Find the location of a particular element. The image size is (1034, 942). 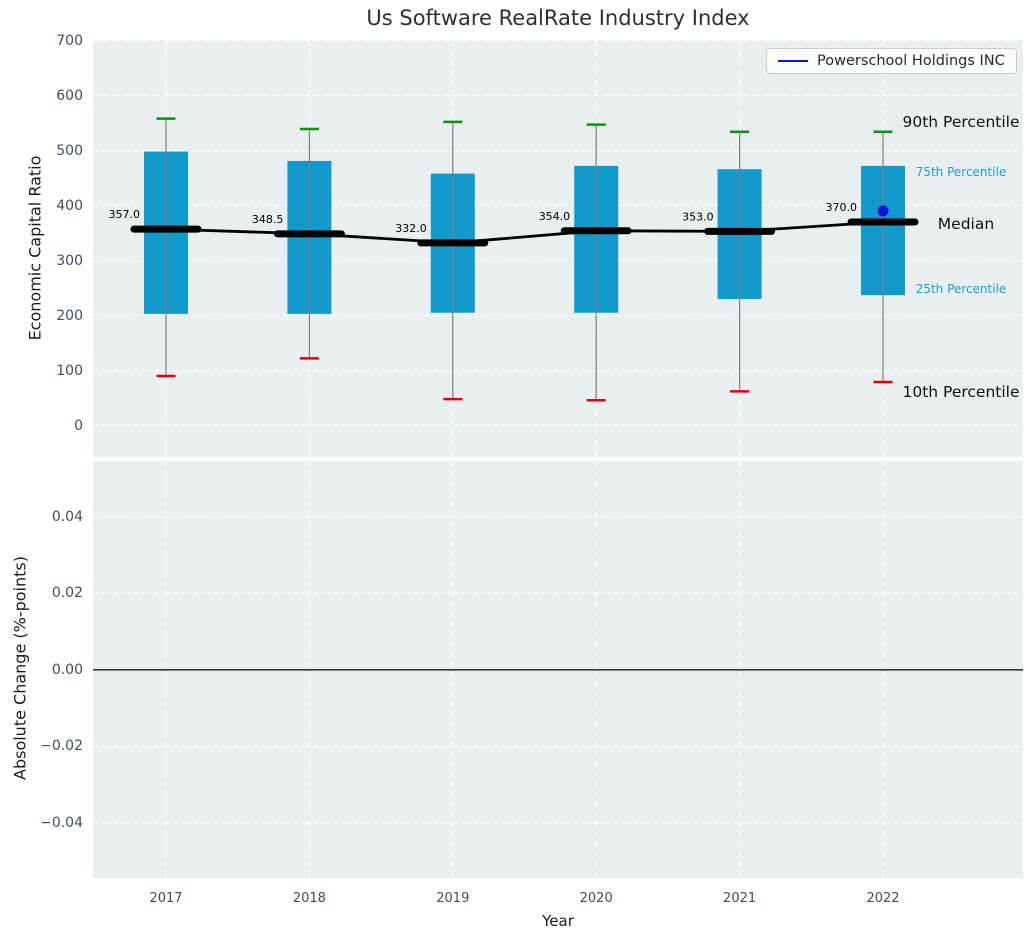

percentile-label-90th: 90th Percentile is located at coordinates (961, 122).